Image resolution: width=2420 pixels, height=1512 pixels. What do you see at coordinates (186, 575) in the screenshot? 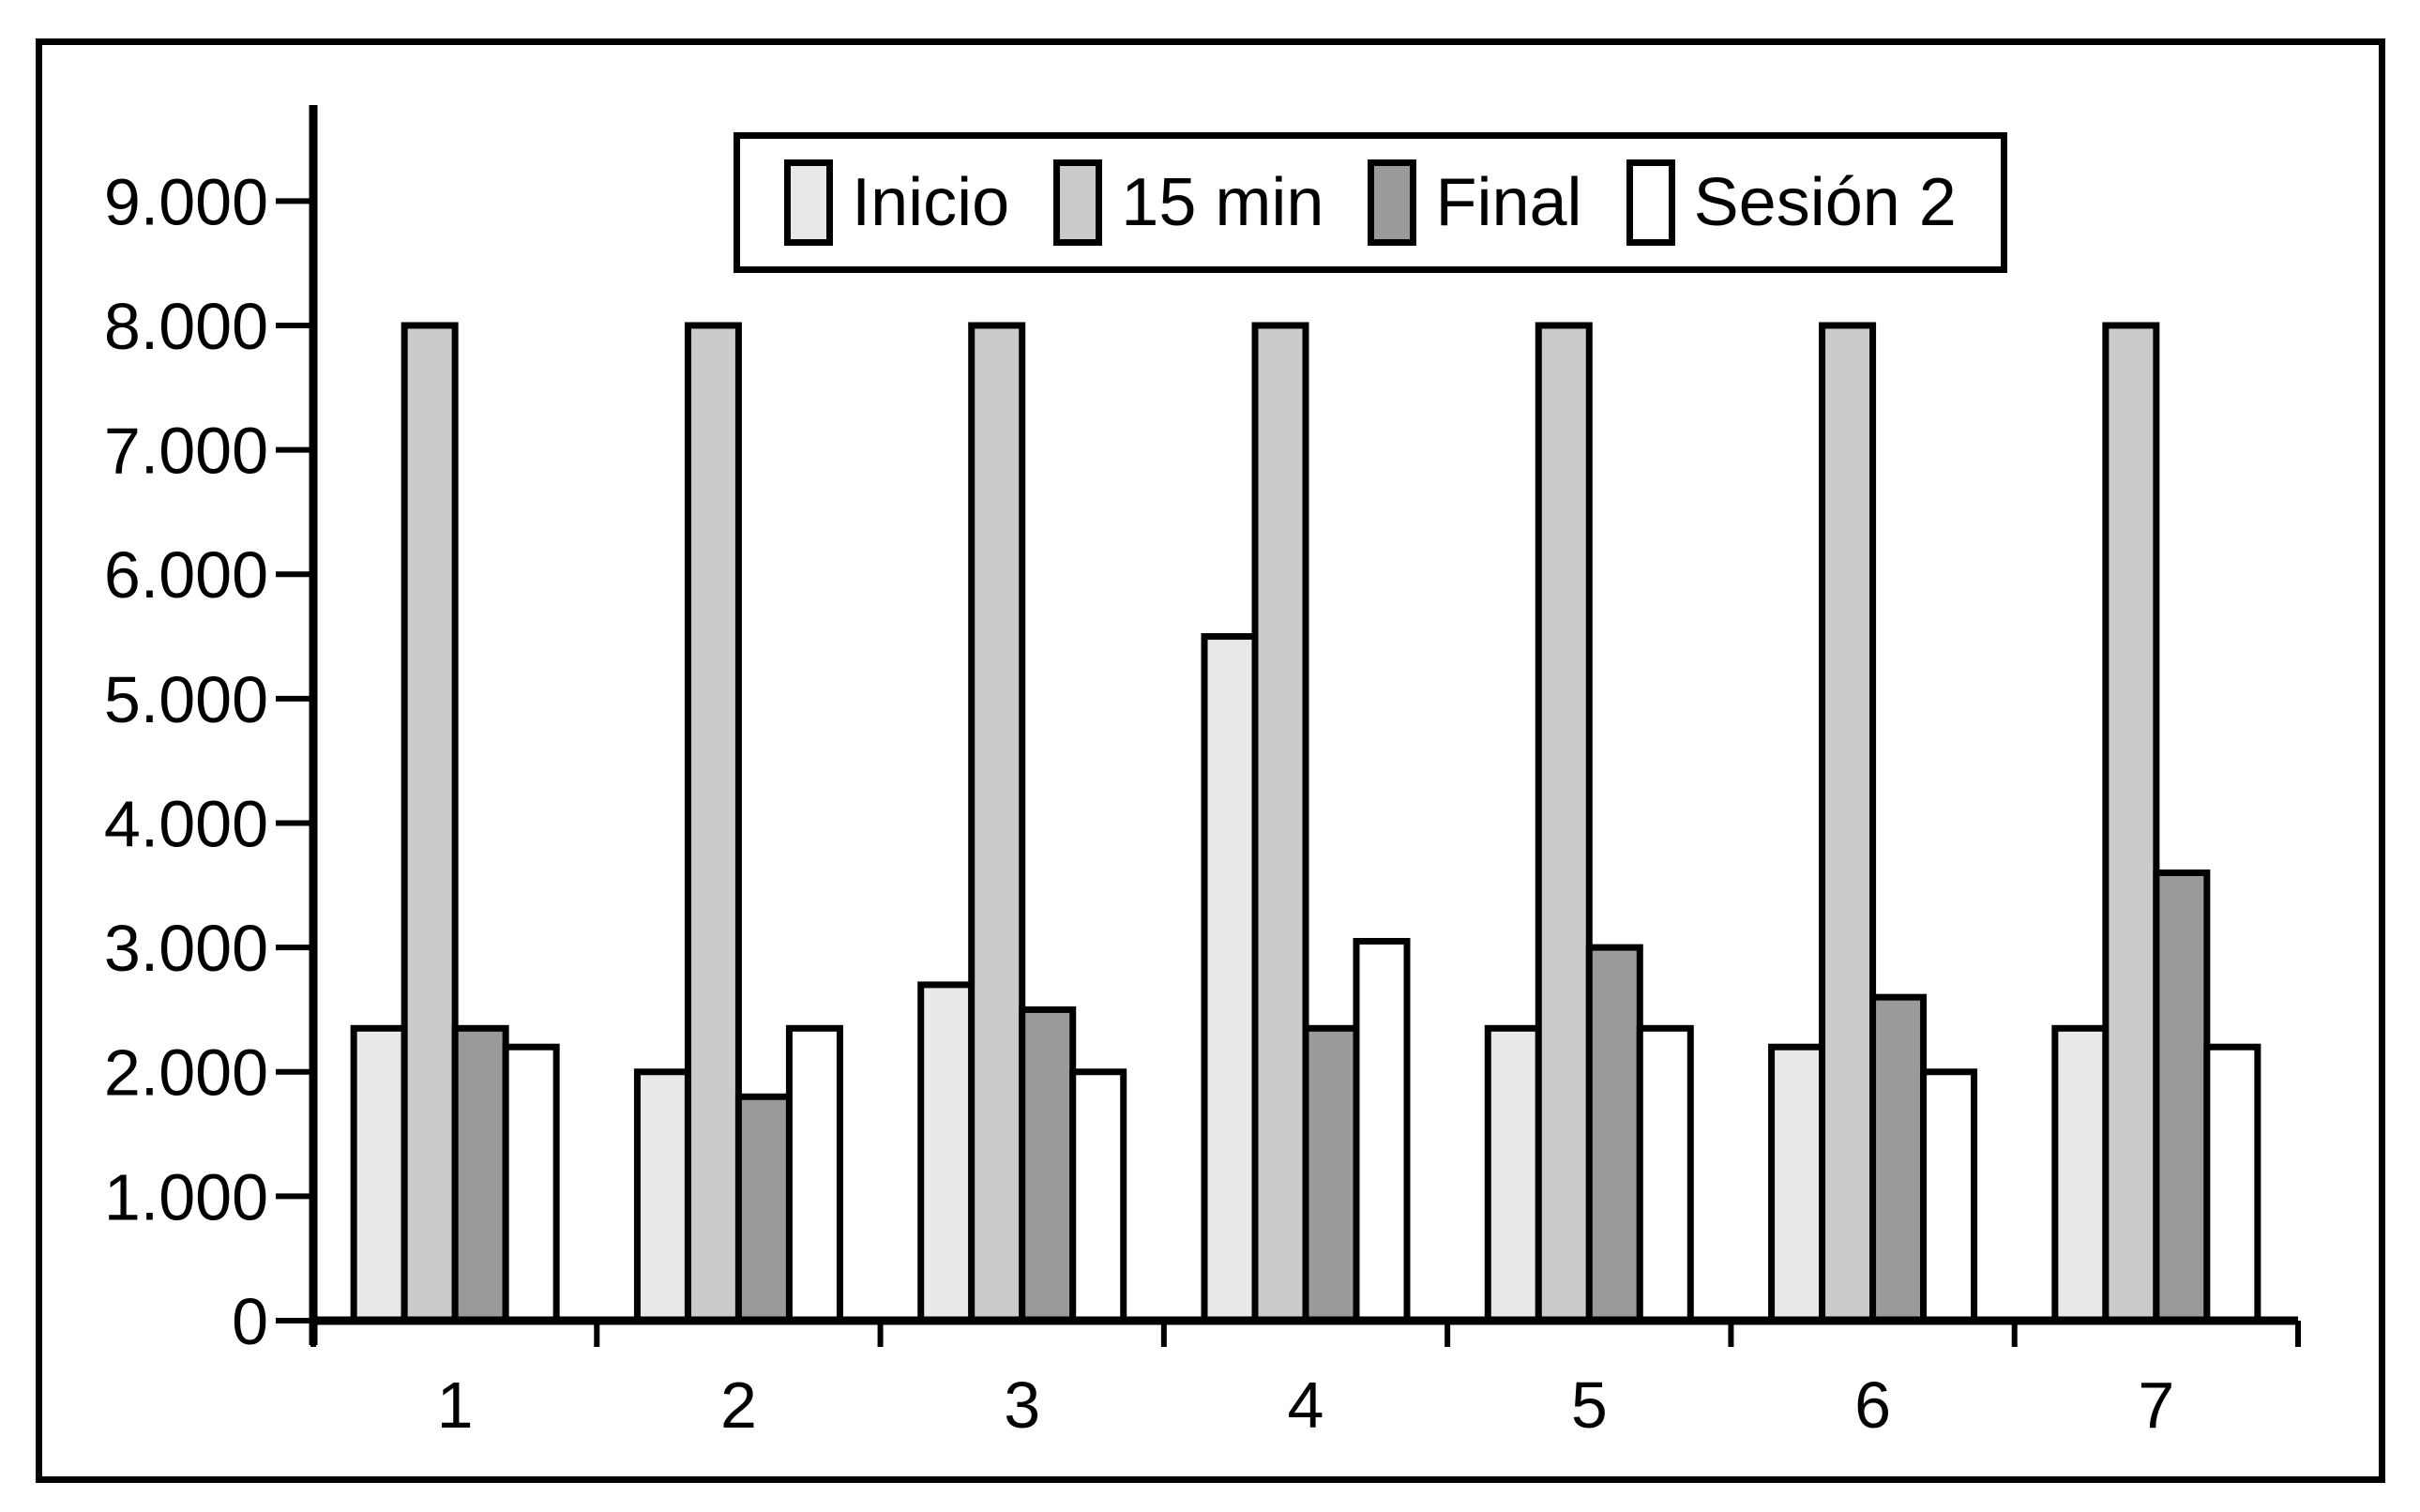
I see `y-tick-label: 6.000` at bounding box center [186, 575].